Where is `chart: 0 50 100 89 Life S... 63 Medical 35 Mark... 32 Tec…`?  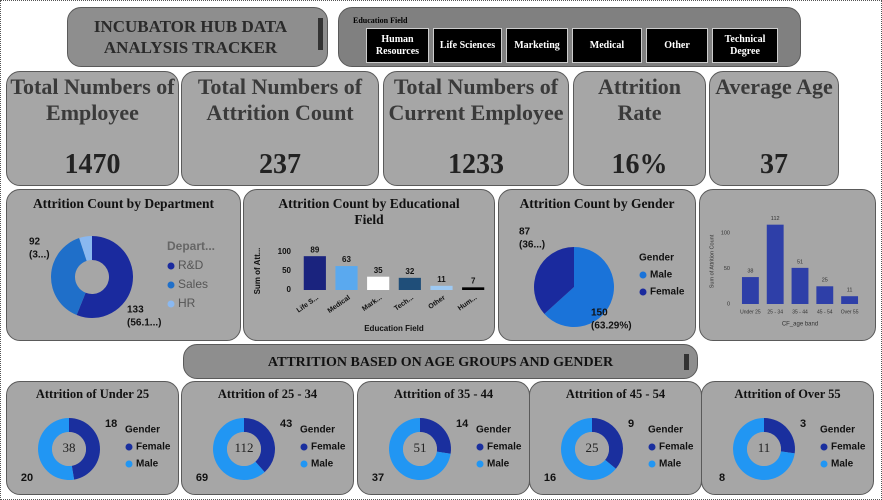
chart: 0 50 100 89 Life S... 63 Medical 35 Mark... 32 Tec… is located at coordinates (369, 289).